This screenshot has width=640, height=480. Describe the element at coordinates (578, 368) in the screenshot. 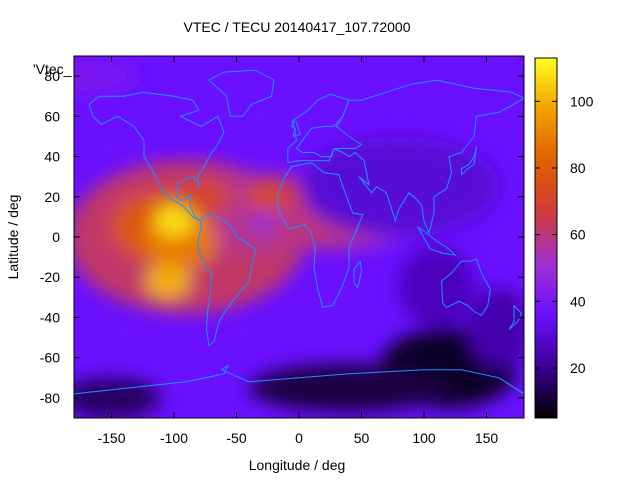

I see `colorbar-tick-label: 20` at that location.